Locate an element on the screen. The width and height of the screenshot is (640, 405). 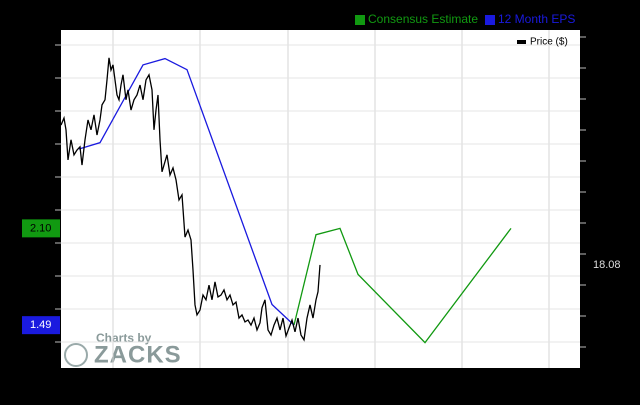
price-tag: 18.08 is located at coordinates (607, 265).